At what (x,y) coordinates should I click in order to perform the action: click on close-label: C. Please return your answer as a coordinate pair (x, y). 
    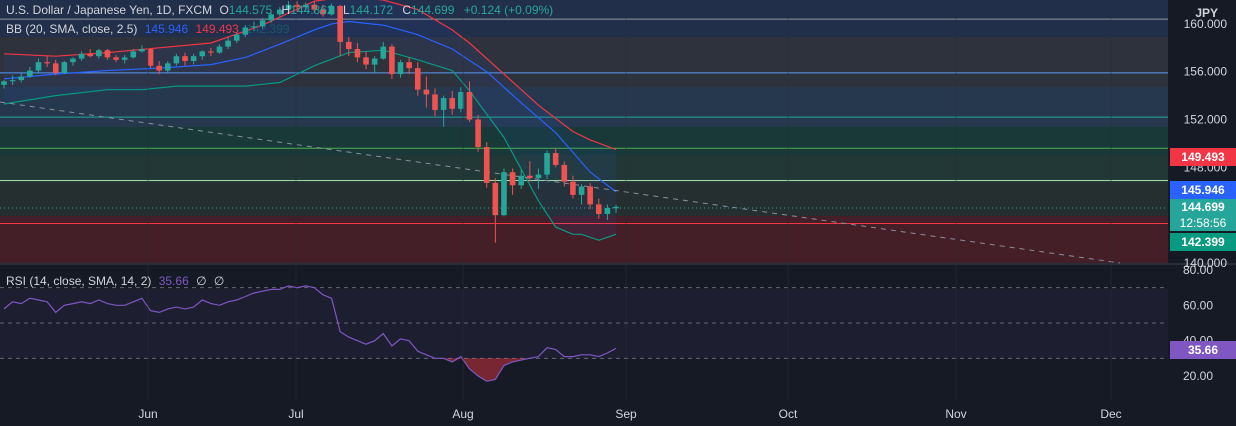
    Looking at the image, I should click on (407, 10).